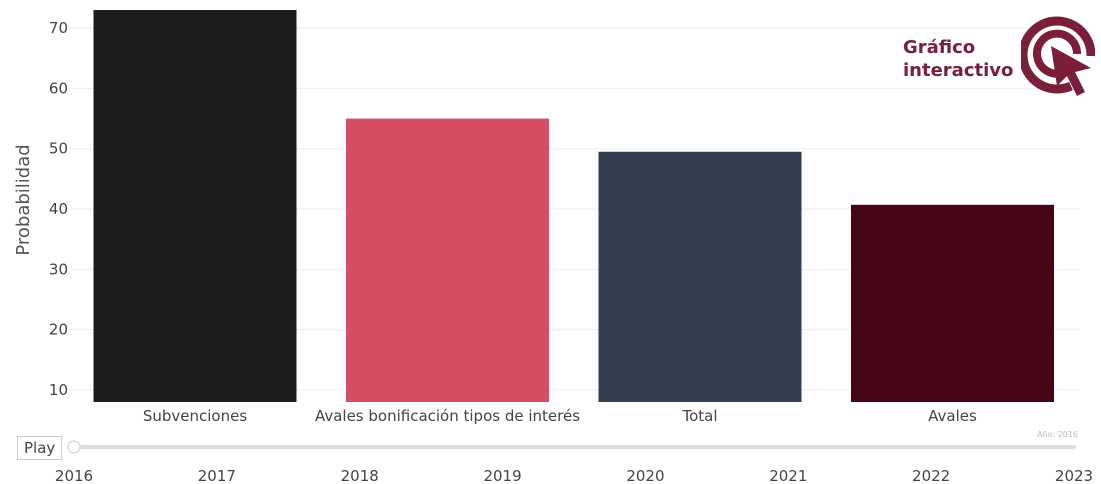 This screenshot has height=484, width=1101. I want to click on y-tick-label: 60, so click(58, 88).